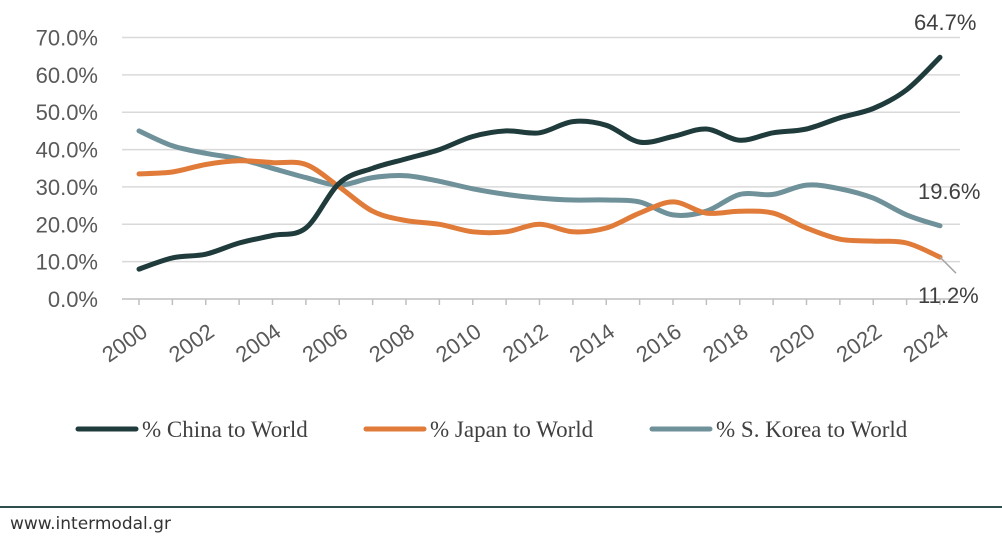  What do you see at coordinates (501, 507) in the screenshot?
I see `footer-divider` at bounding box center [501, 507].